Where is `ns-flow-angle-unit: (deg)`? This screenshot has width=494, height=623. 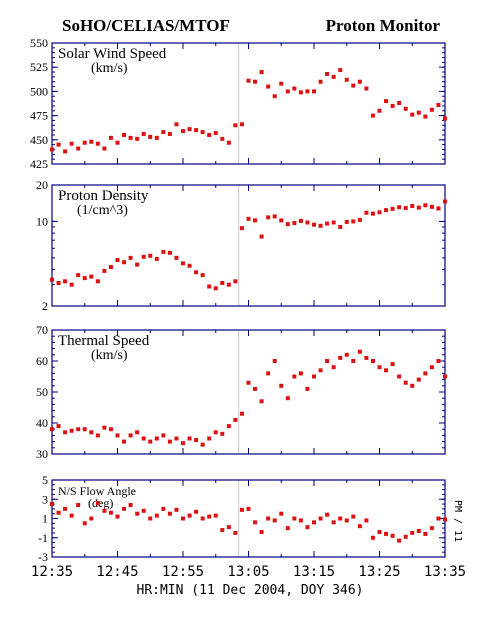
ns-flow-angle-unit: (deg) is located at coordinates (100, 503).